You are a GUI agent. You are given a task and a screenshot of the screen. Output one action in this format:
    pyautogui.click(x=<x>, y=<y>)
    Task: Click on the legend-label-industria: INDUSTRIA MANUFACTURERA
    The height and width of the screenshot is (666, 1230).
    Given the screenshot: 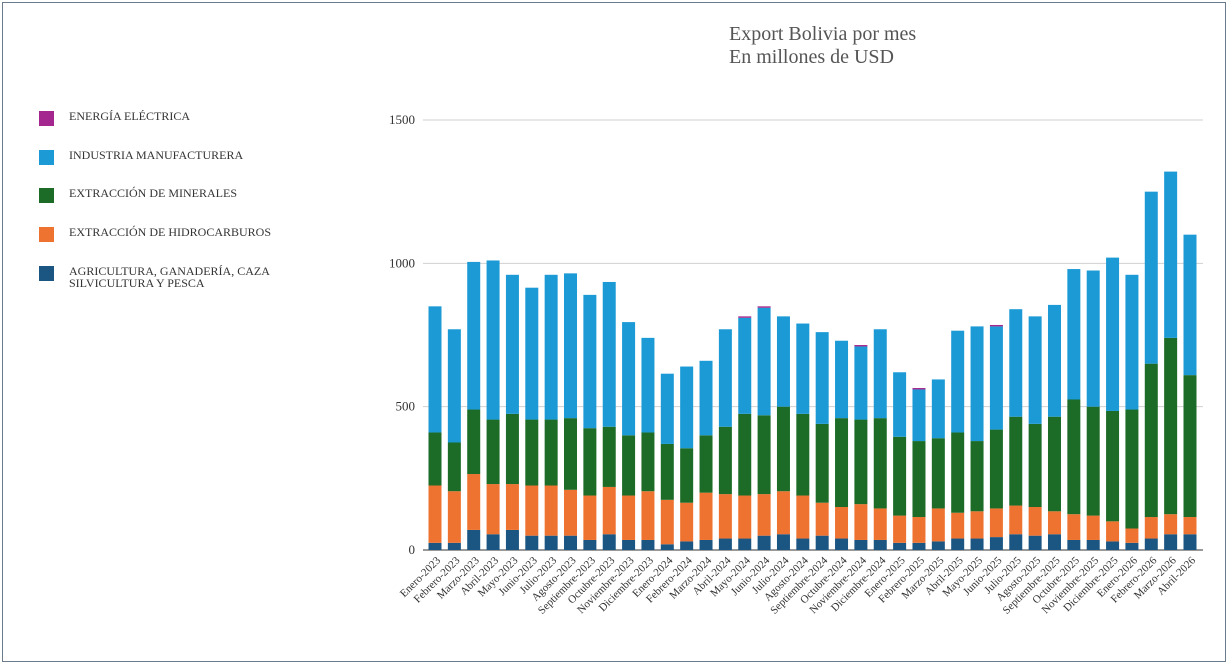 What is the action you would take?
    pyautogui.click(x=156, y=155)
    